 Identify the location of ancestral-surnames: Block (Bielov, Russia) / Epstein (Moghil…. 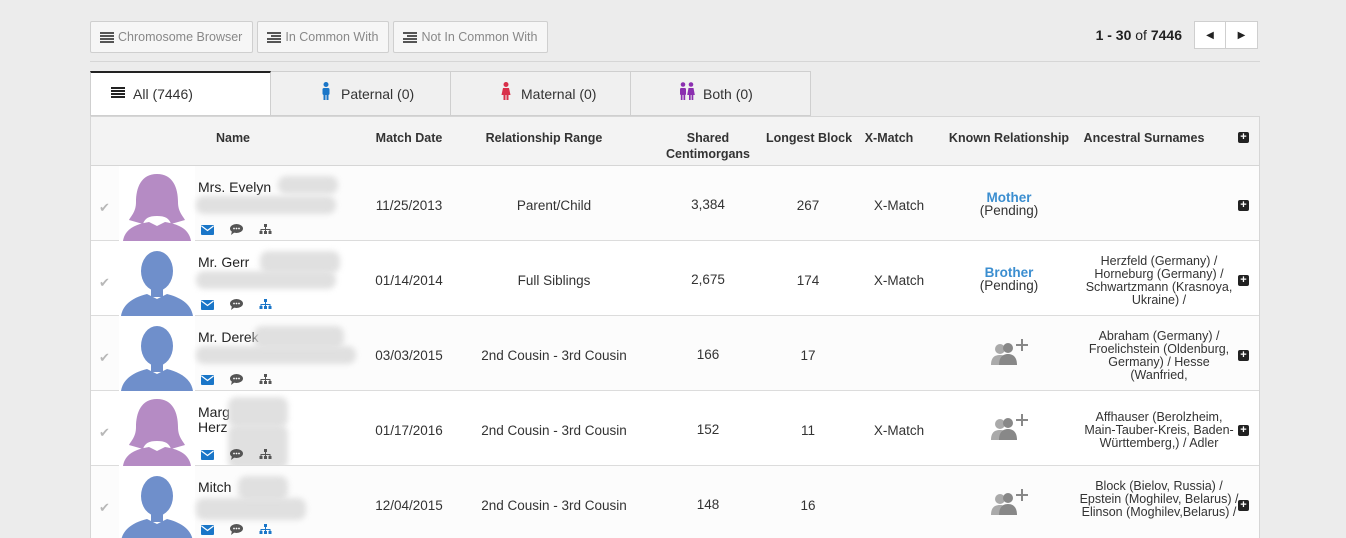
(1159, 499).